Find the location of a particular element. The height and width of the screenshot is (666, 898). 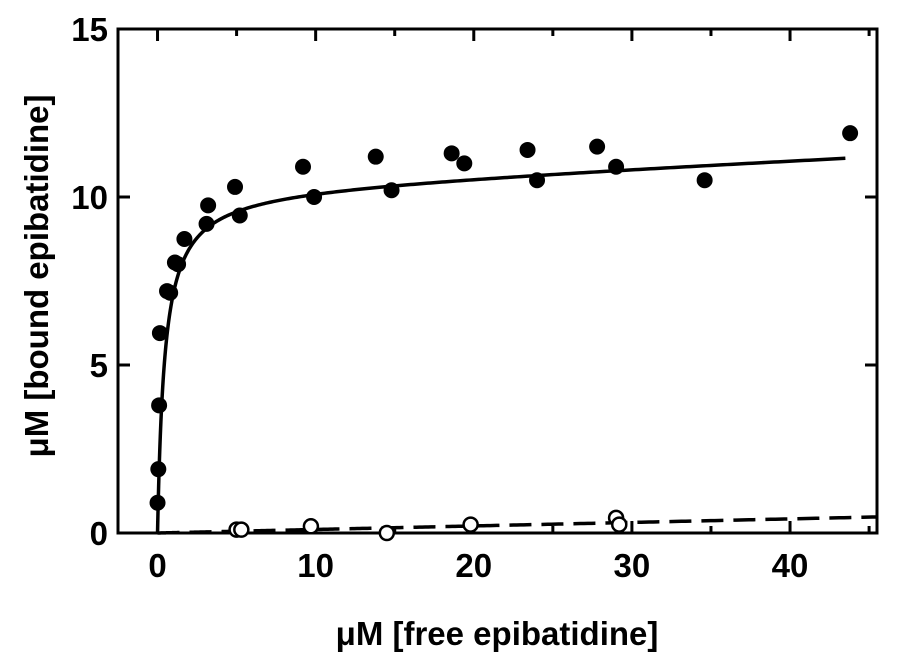

x-tick-label: 20 is located at coordinates (473, 565).